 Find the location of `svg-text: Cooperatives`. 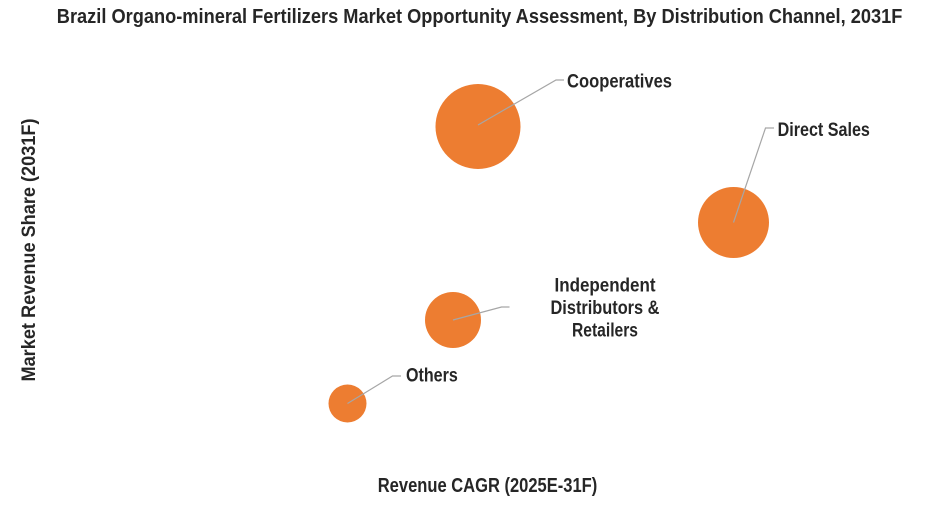

svg-text: Cooperatives is located at coordinates (619, 81).